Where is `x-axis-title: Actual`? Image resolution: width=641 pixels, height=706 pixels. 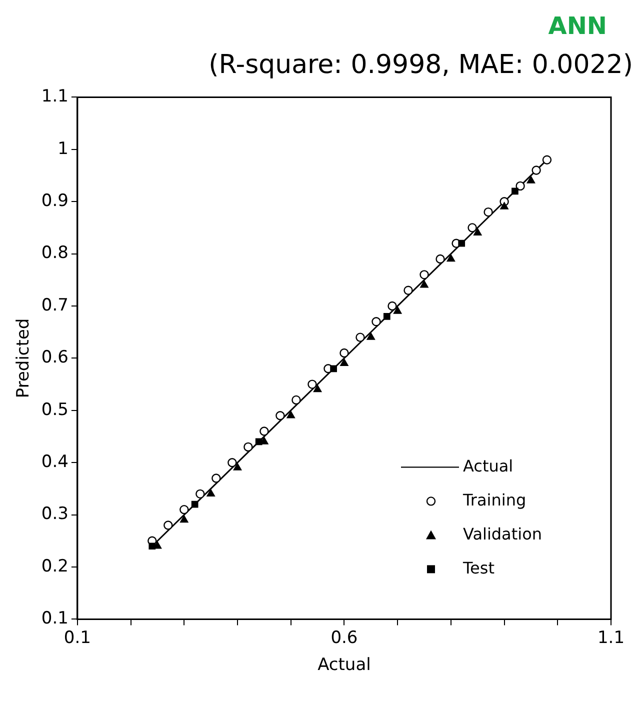 x-axis-title: Actual is located at coordinates (344, 665).